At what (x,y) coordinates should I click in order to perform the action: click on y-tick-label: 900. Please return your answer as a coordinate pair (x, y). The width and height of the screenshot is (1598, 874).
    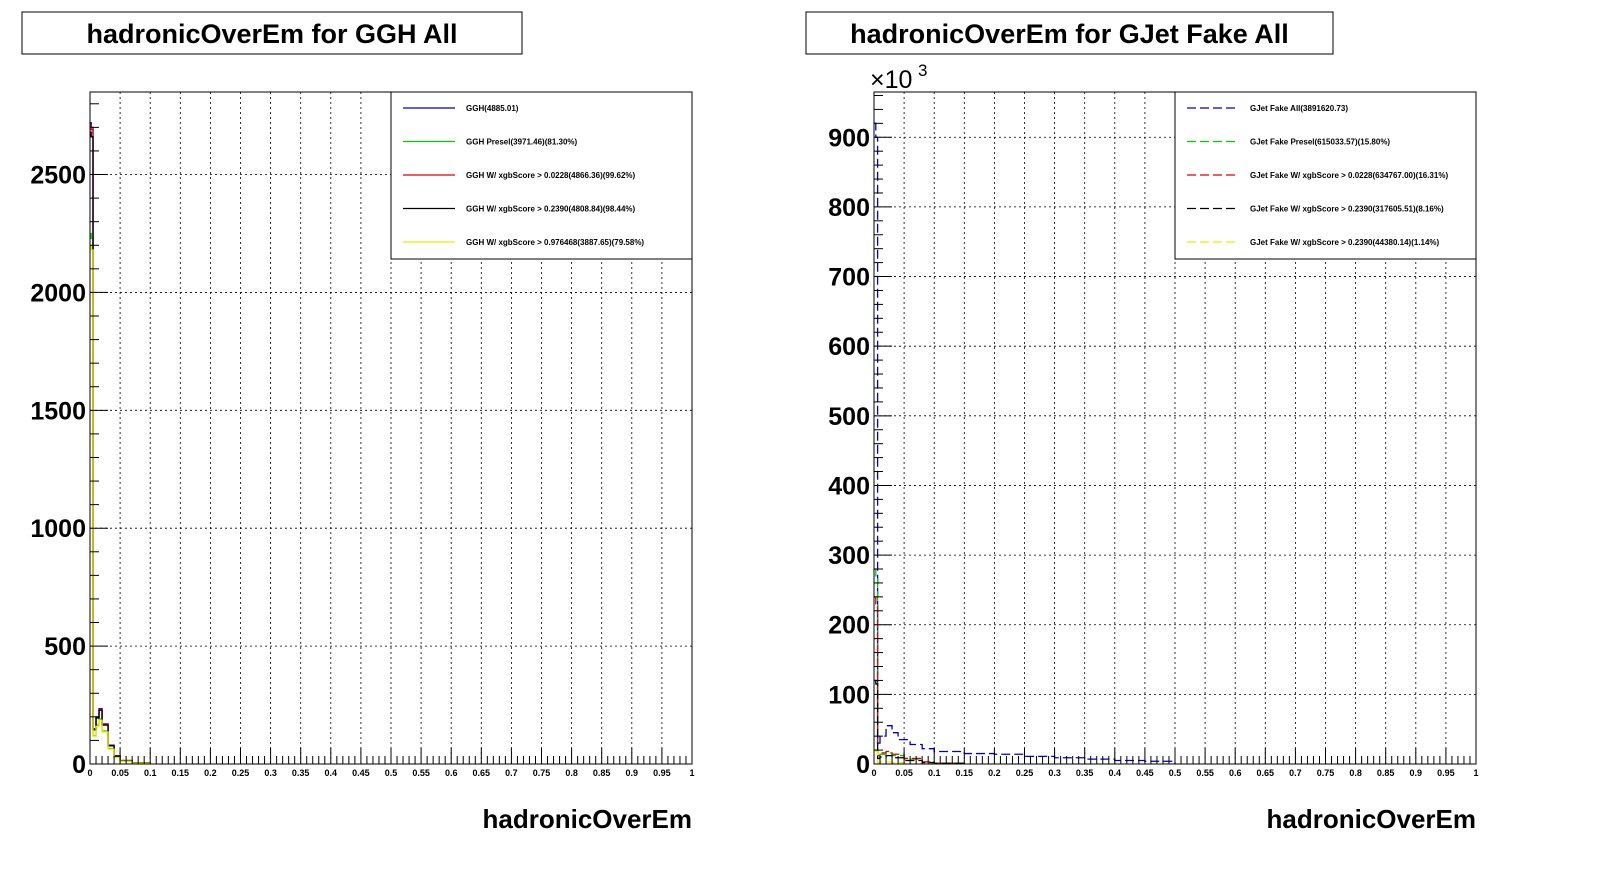
    Looking at the image, I should click on (849, 138).